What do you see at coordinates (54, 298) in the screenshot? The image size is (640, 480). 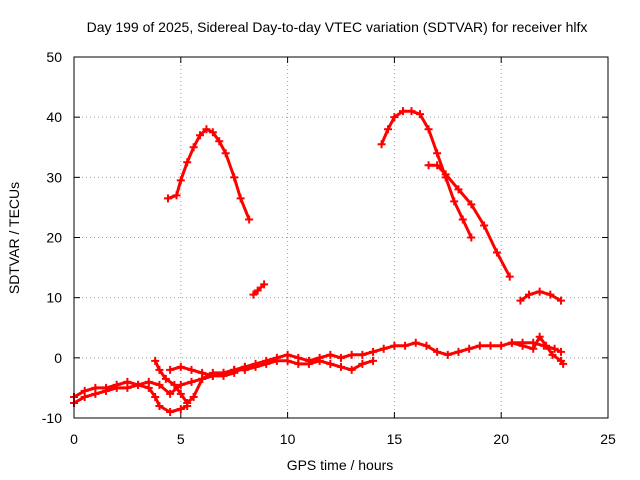 I see `y-tick-label: 10` at bounding box center [54, 298].